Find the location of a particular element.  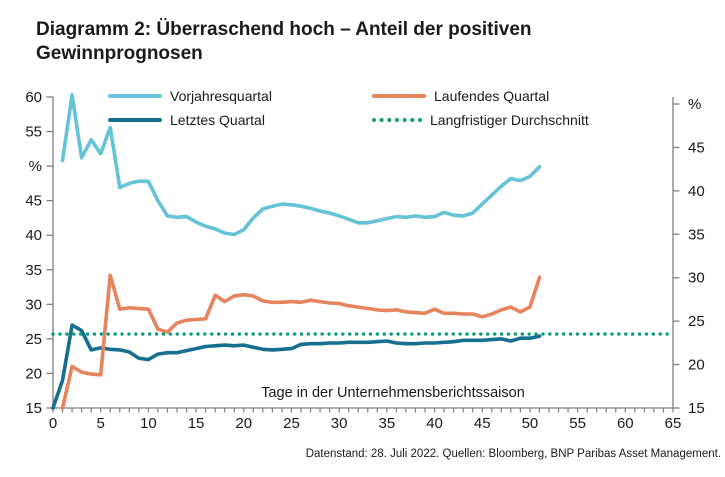

svg-text: 50 is located at coordinates (530, 423).